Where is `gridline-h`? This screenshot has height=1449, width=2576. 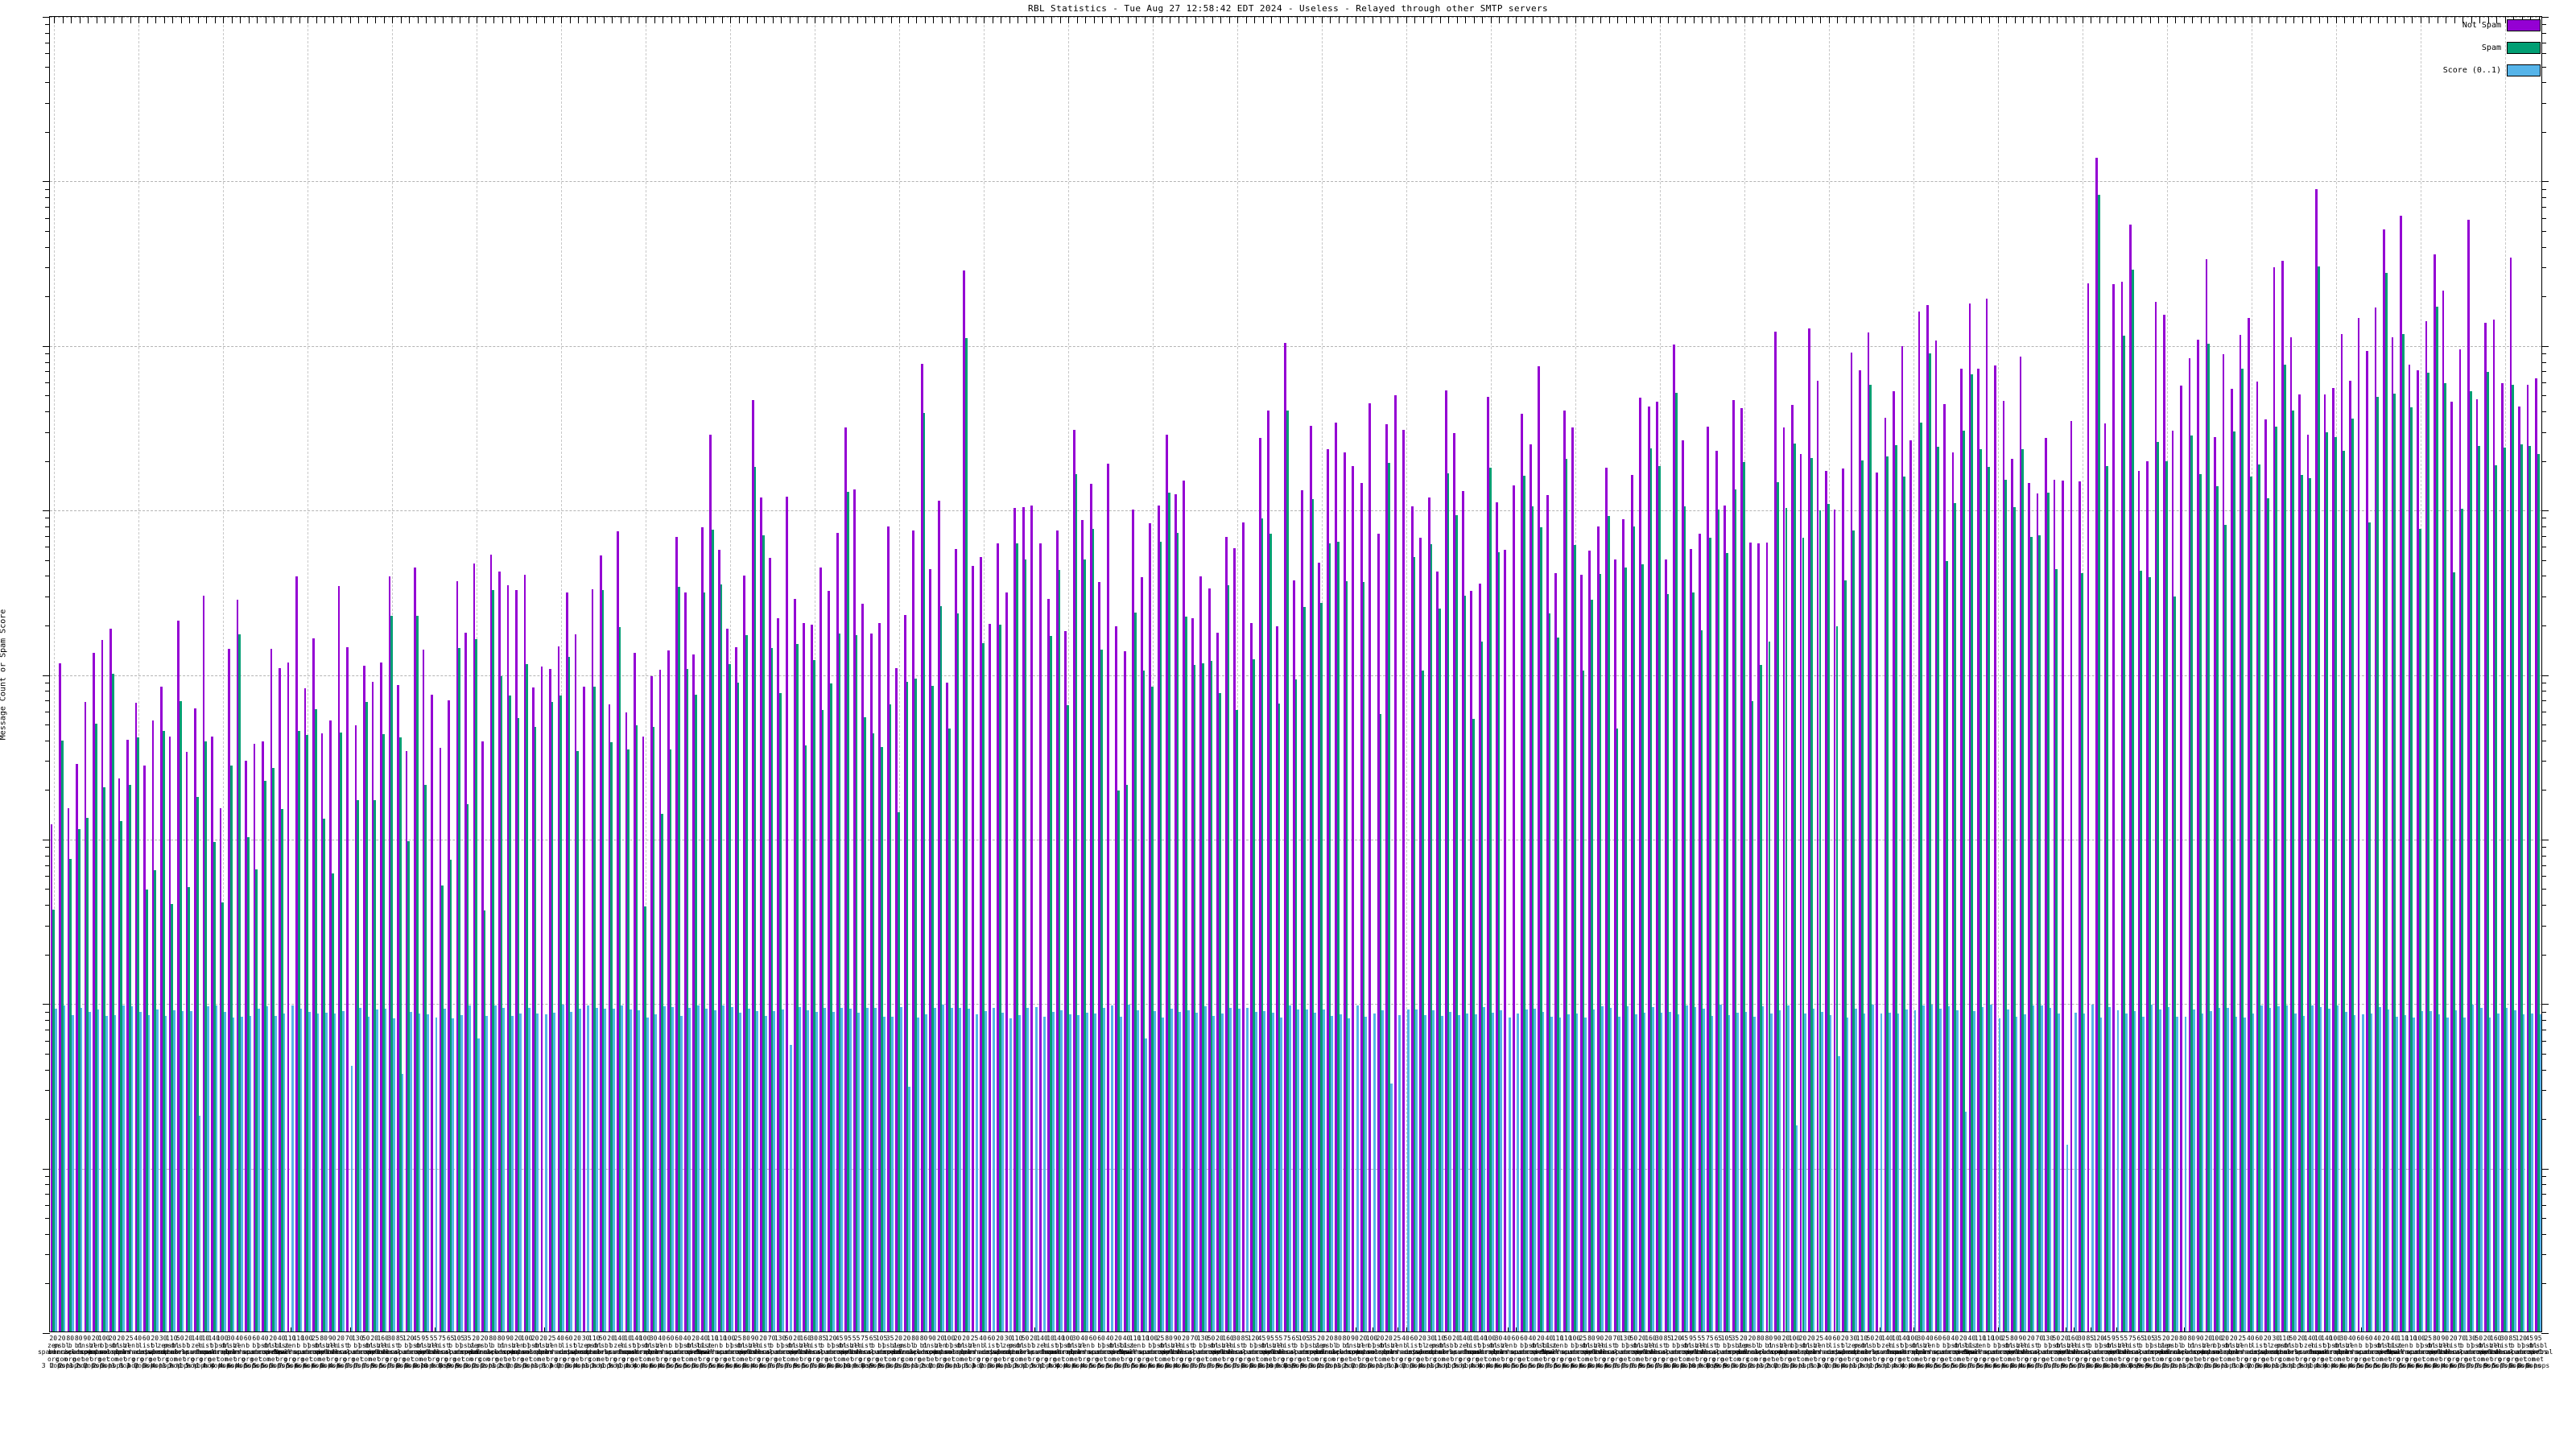 gridline-h is located at coordinates (1295, 511).